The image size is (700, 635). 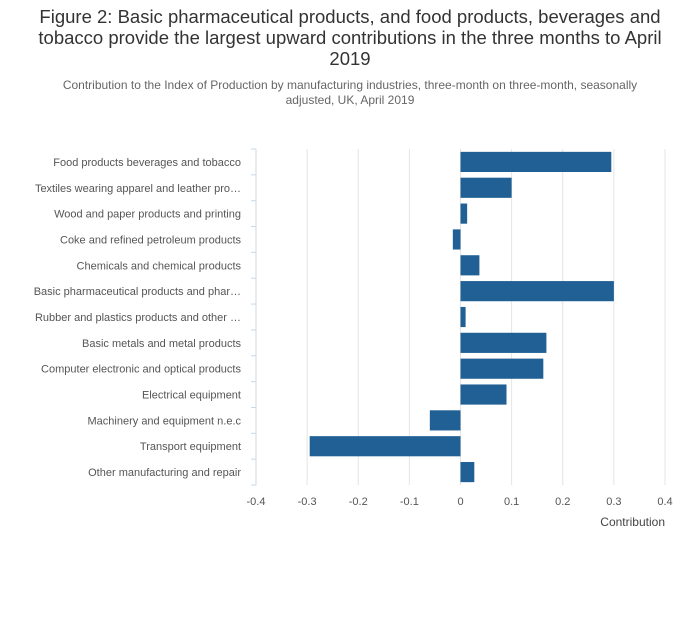 I want to click on x-tick-label: 0.2, so click(x=562, y=502).